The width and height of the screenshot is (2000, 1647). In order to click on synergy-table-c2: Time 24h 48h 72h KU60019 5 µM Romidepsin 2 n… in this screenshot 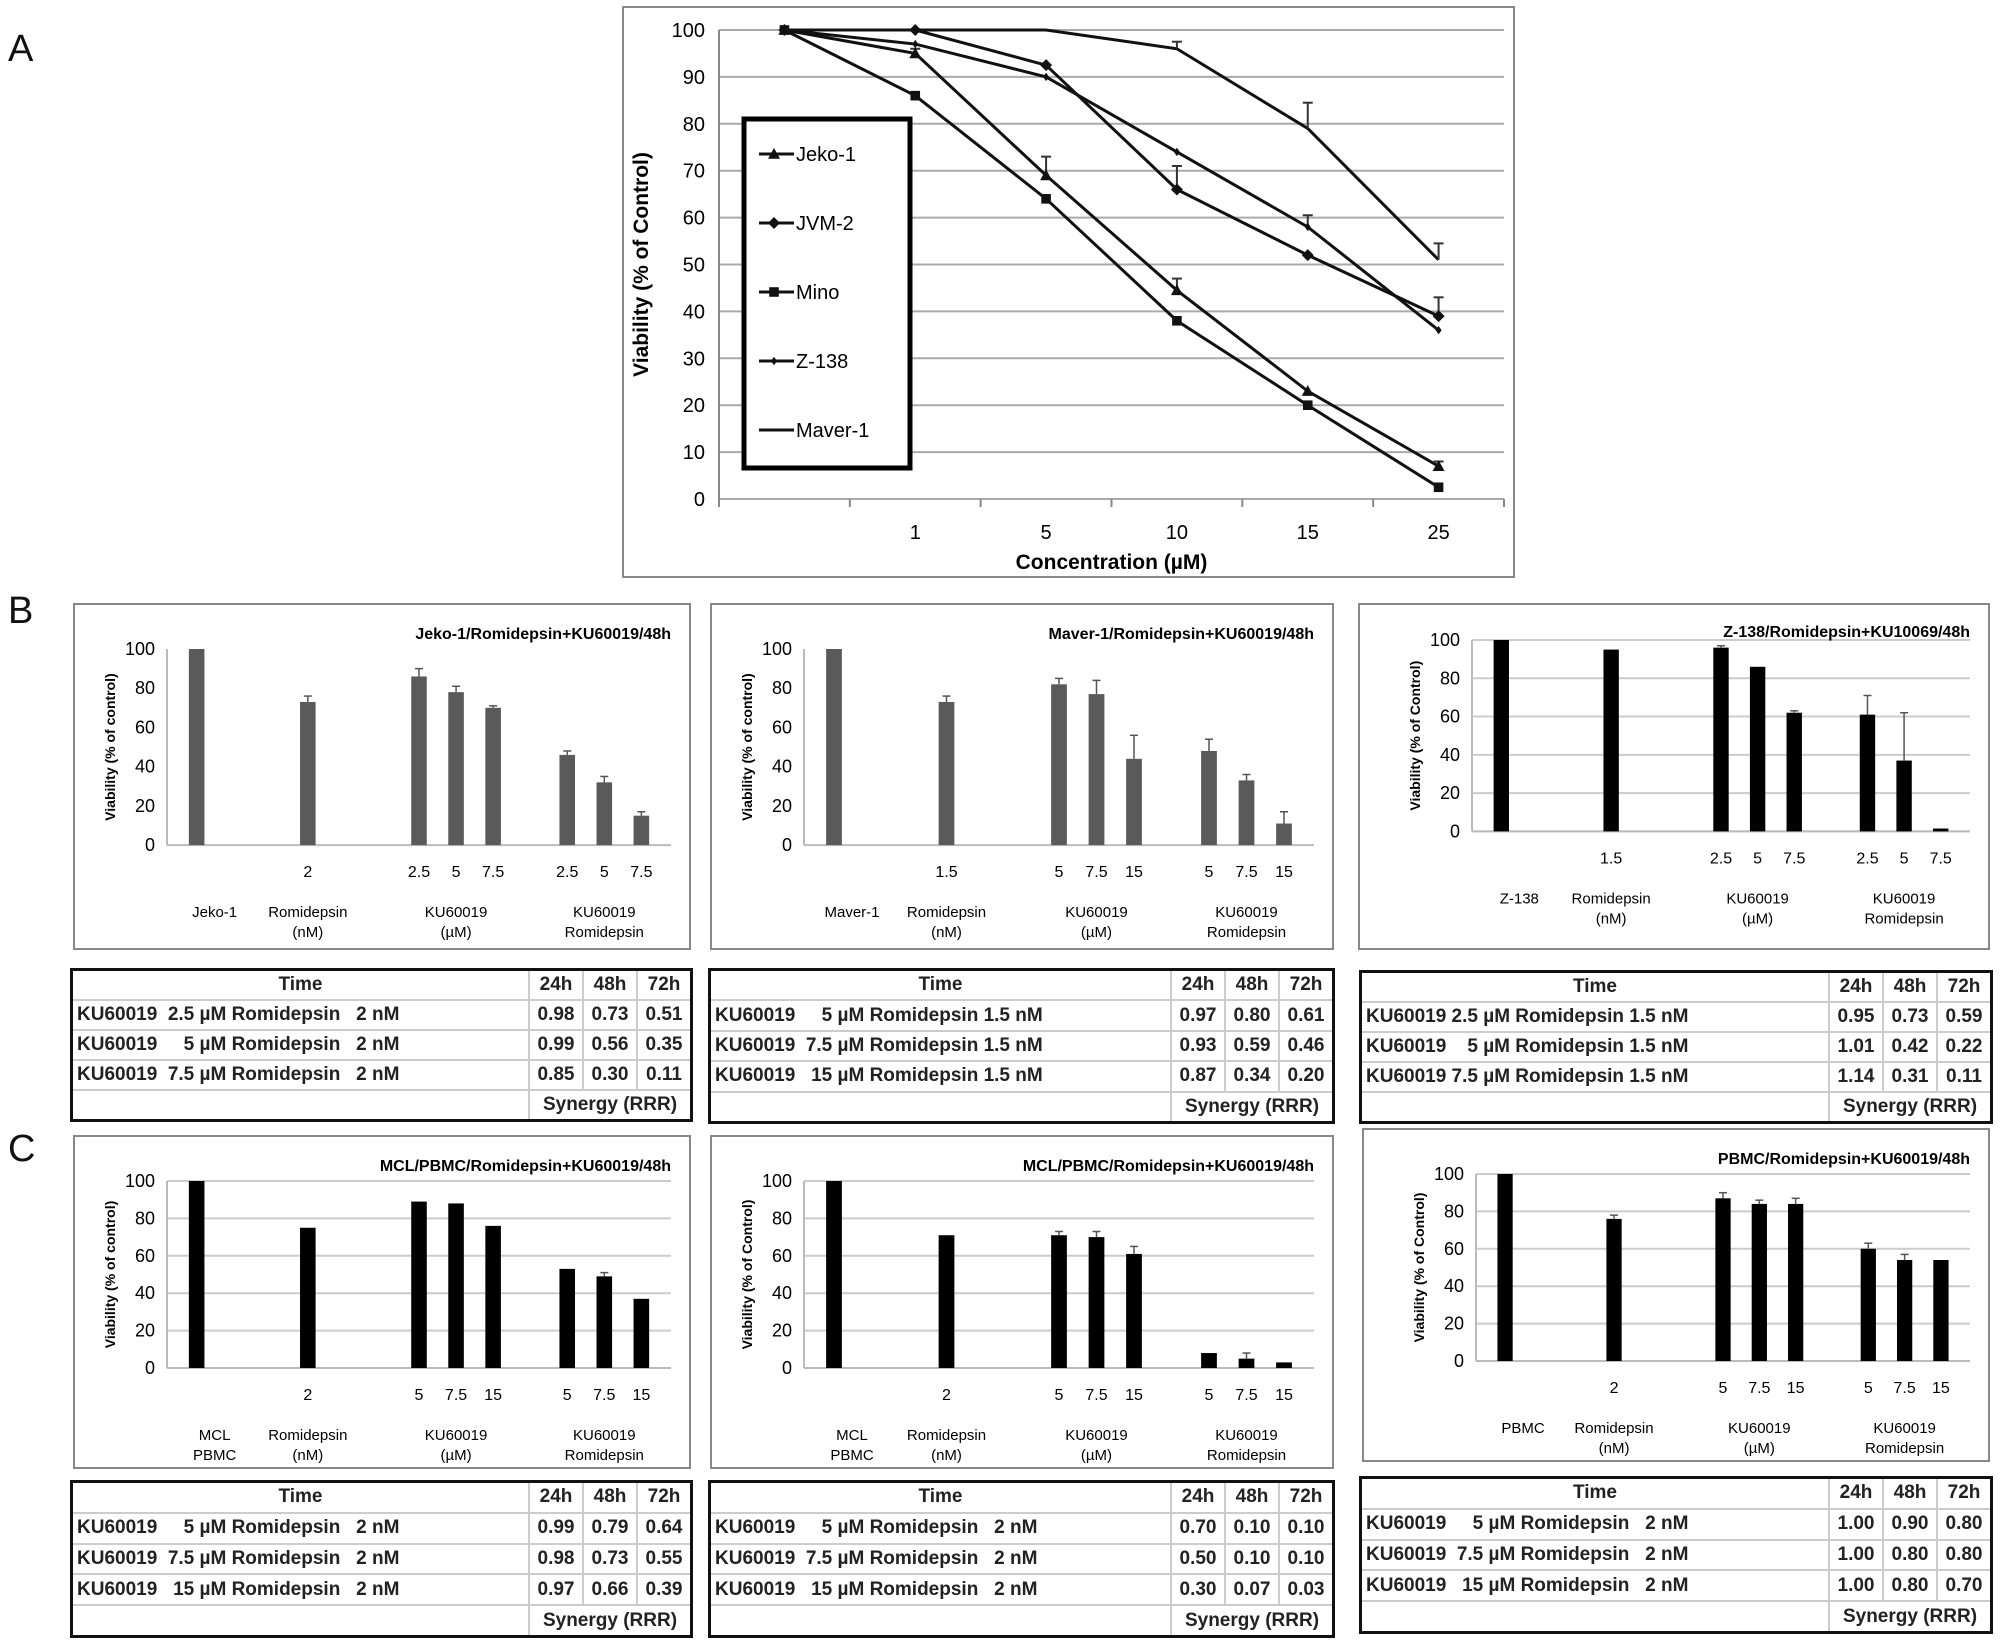, I will do `click(1021, 1559)`.